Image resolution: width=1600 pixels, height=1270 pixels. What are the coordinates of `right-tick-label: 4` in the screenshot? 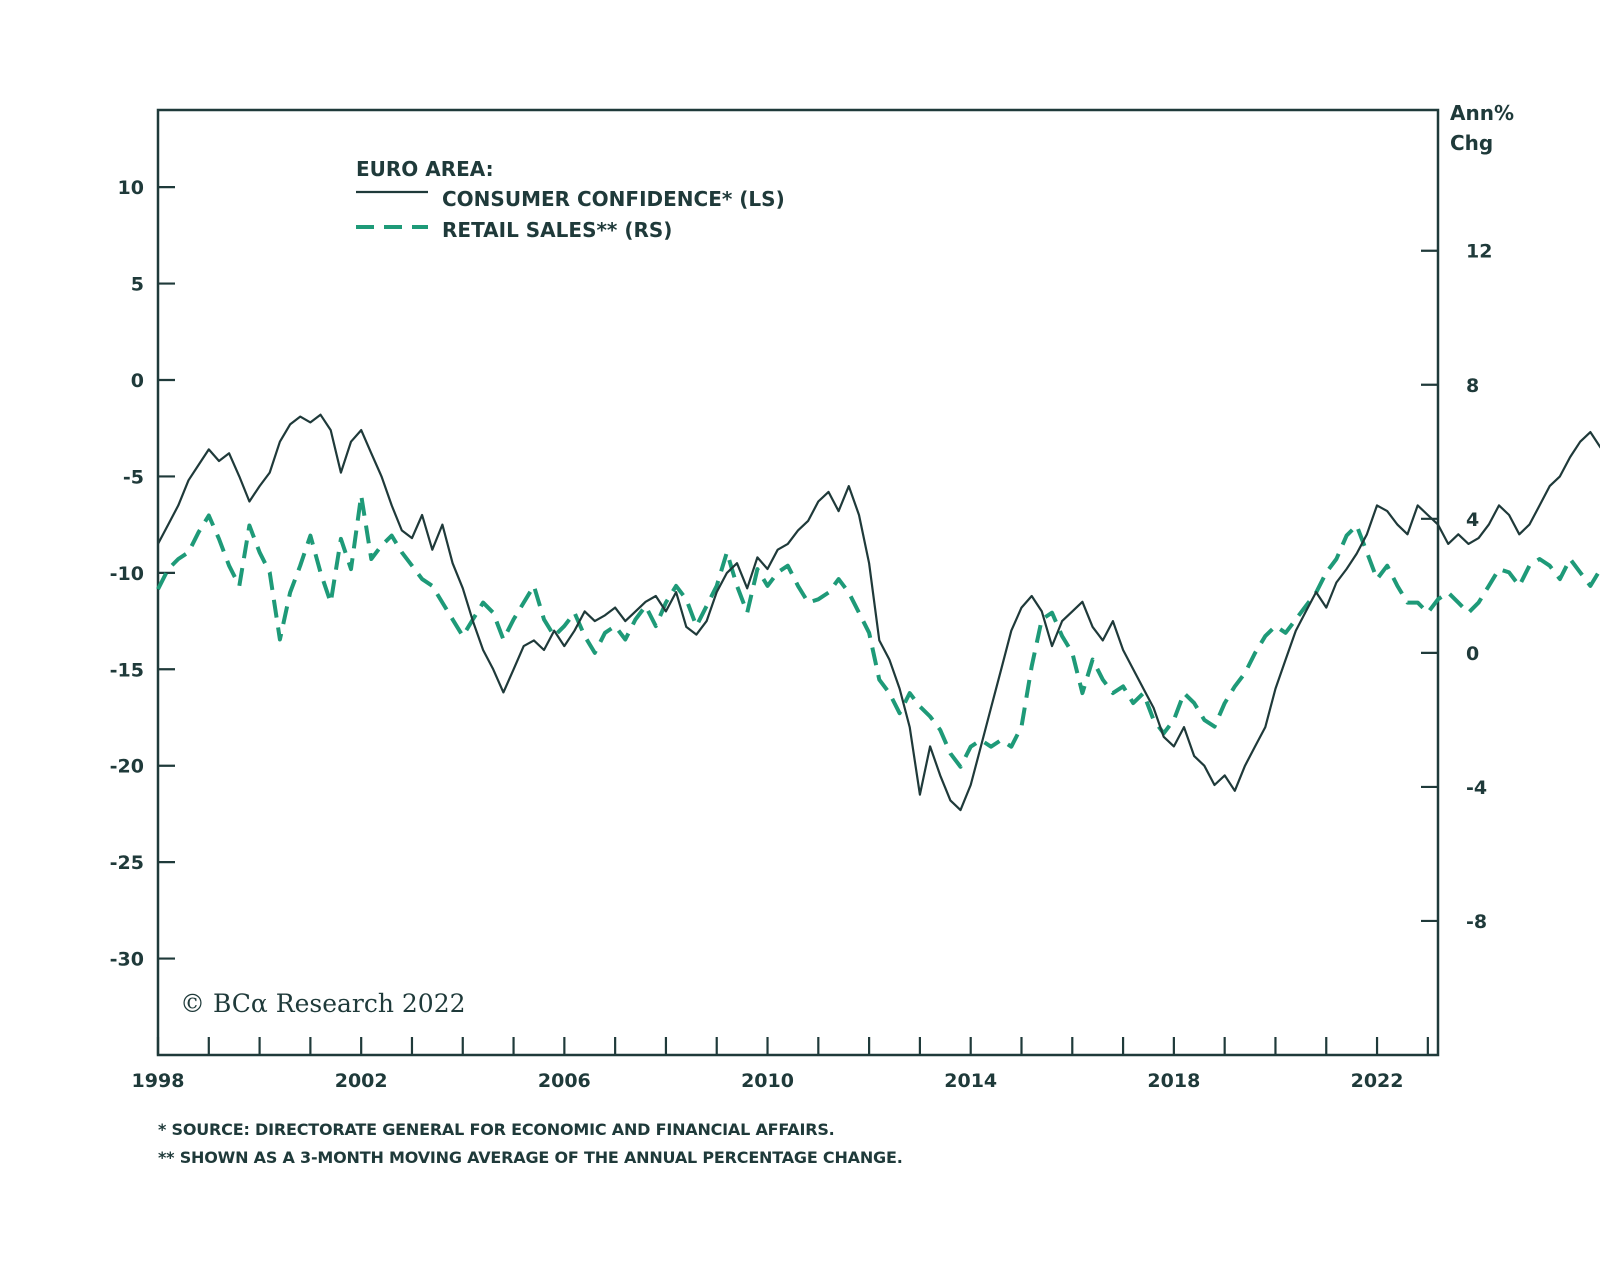 It's located at (1472, 520).